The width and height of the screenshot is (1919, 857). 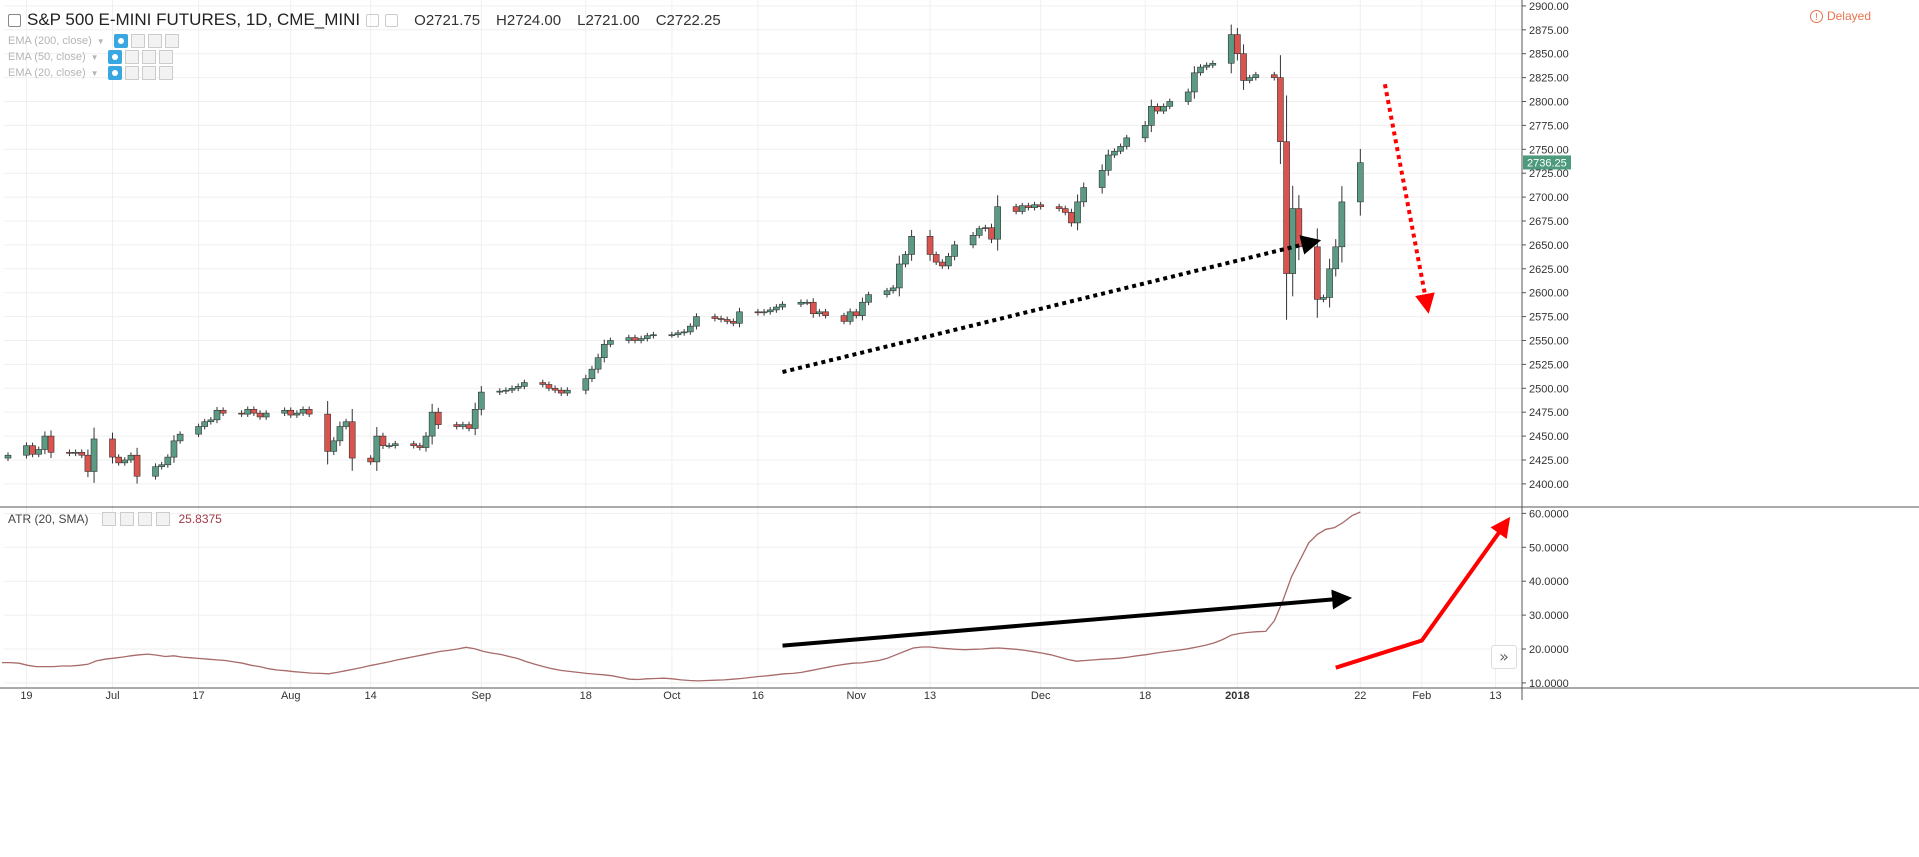 I want to click on trend-arrow-dotted, so click(x=1052, y=304).